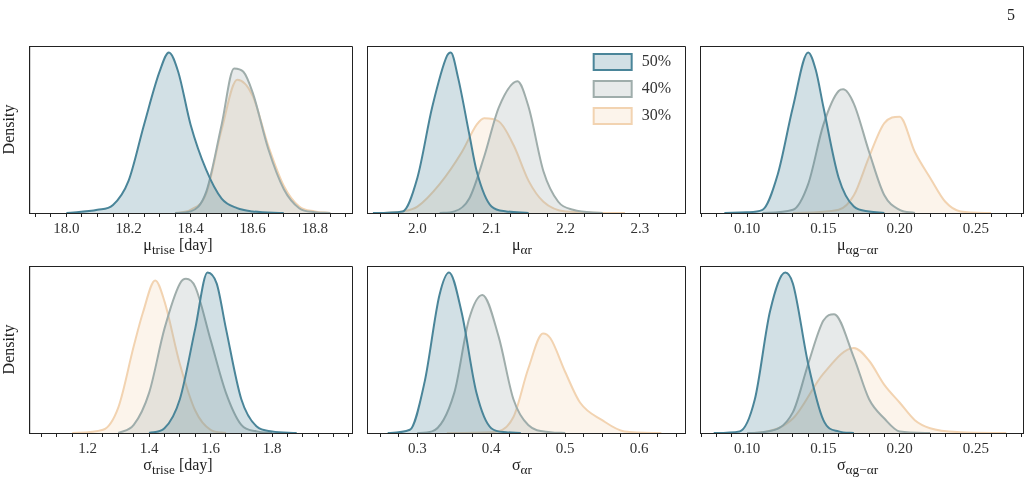 This screenshot has height=484, width=1027. Describe the element at coordinates (656, 115) in the screenshot. I see `legend-label: 30%` at that location.